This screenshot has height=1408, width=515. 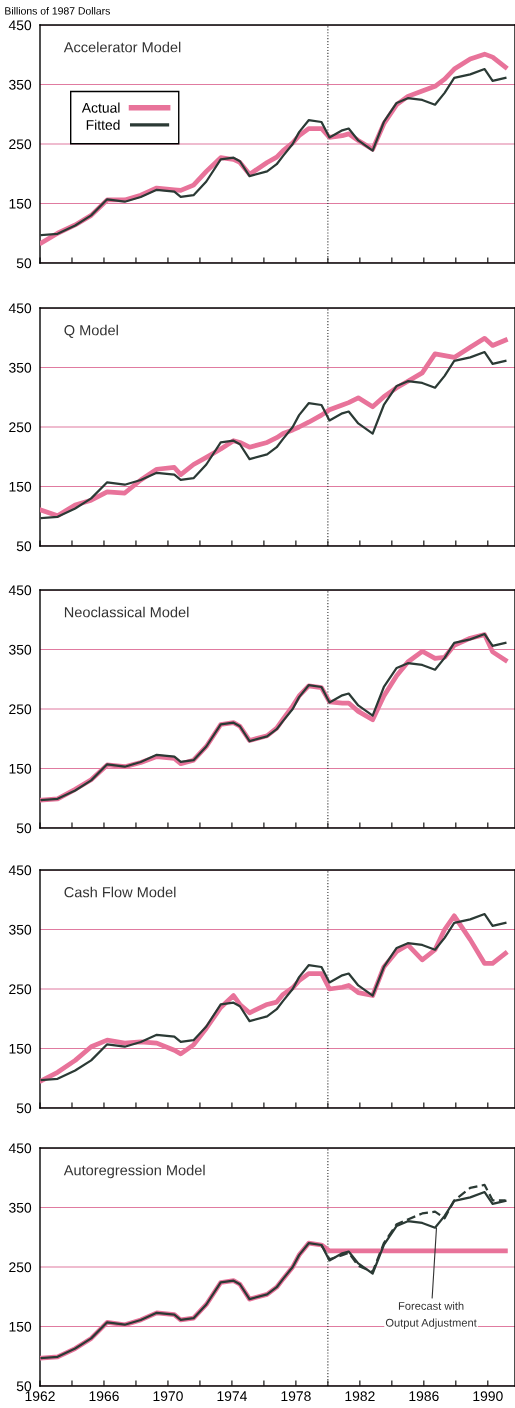 I want to click on x-tick-label: 1966, so click(x=104, y=1396).